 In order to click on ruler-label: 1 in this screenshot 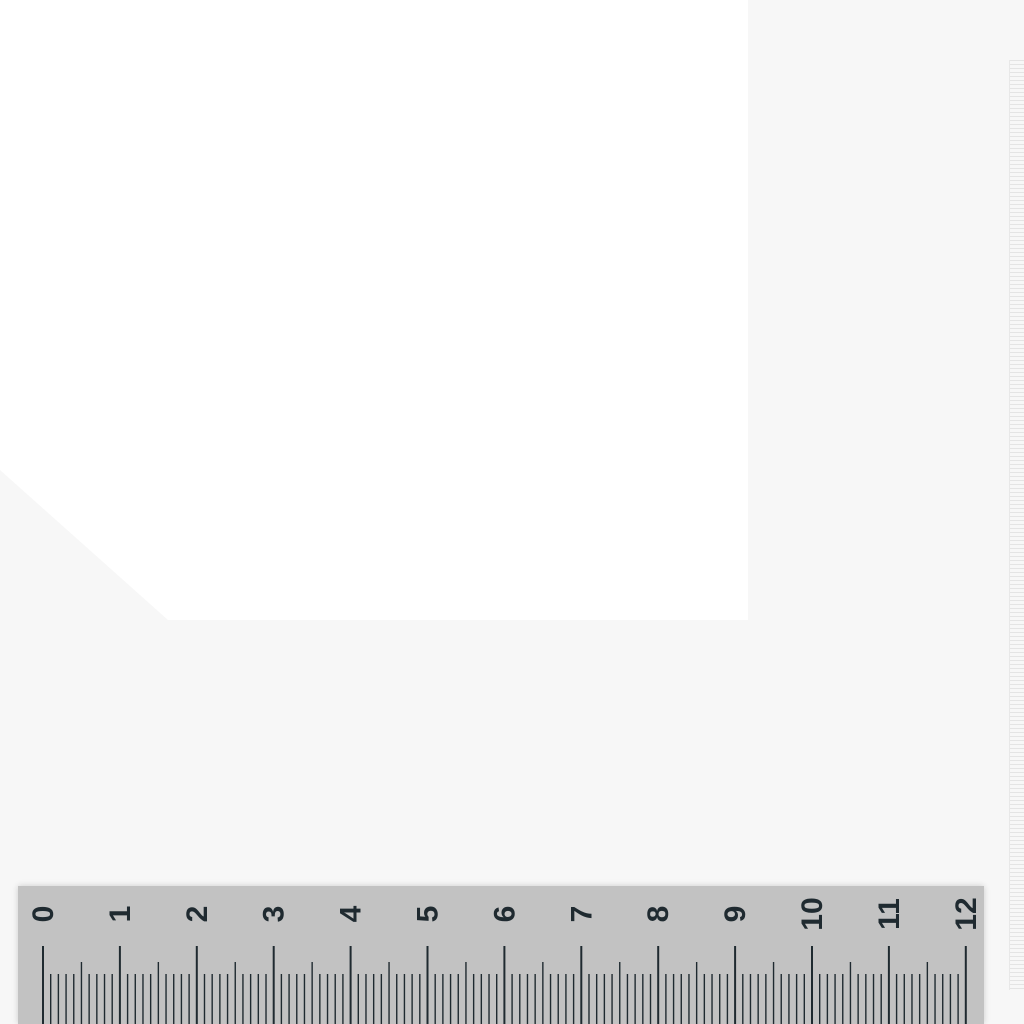, I will do `click(120, 914)`.